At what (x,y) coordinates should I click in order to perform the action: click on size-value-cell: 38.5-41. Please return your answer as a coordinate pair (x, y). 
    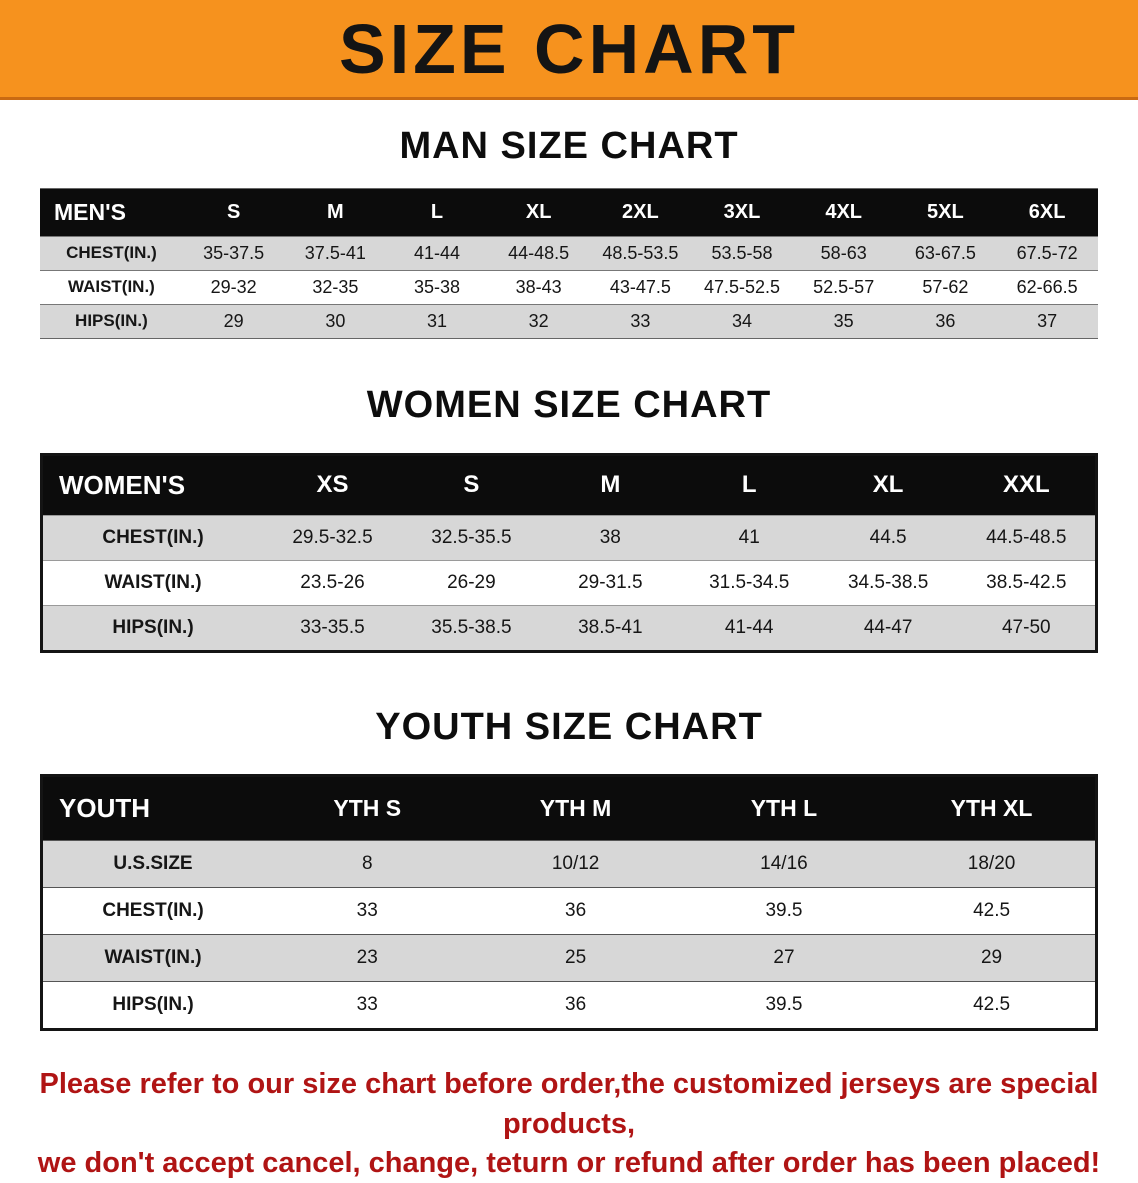
    Looking at the image, I should click on (610, 627).